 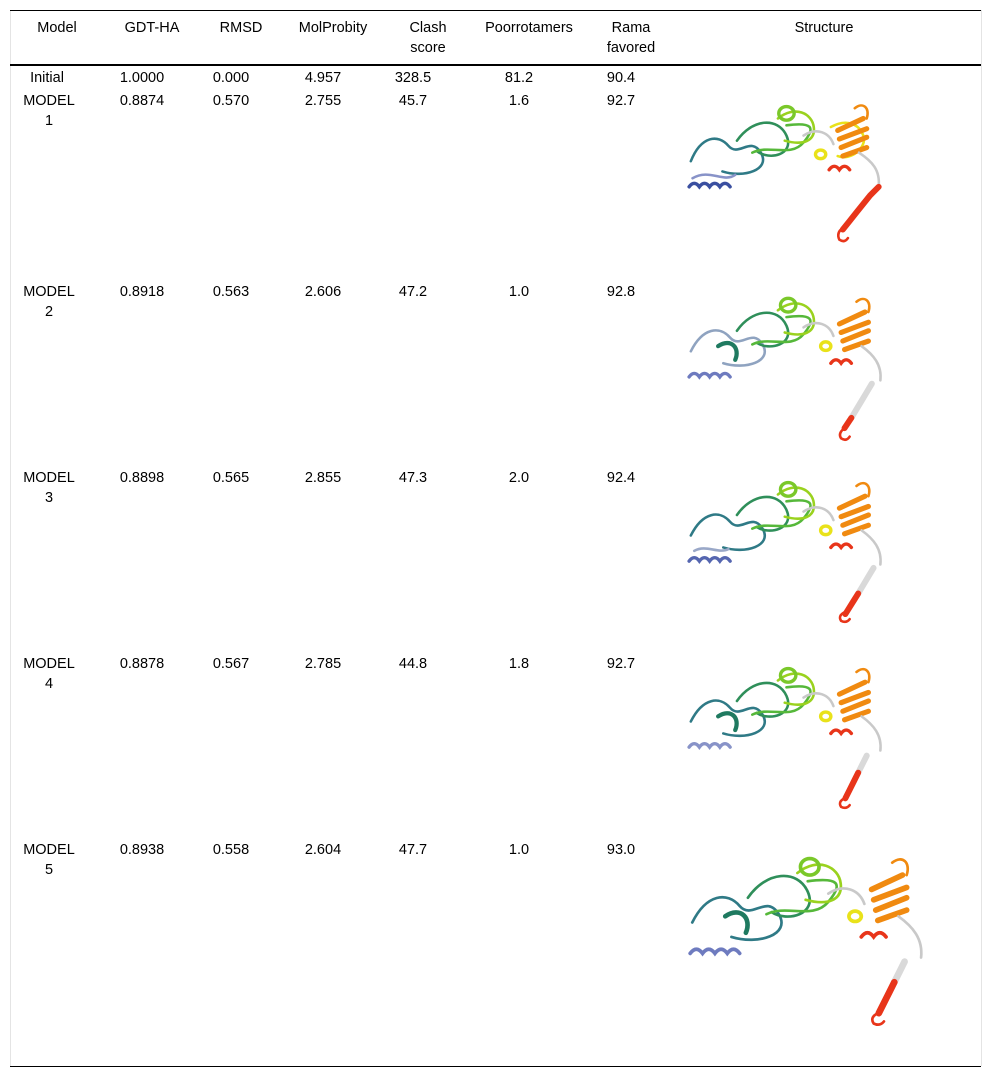 What do you see at coordinates (142, 664) in the screenshot?
I see `cell-gdt-ha: 0.8878` at bounding box center [142, 664].